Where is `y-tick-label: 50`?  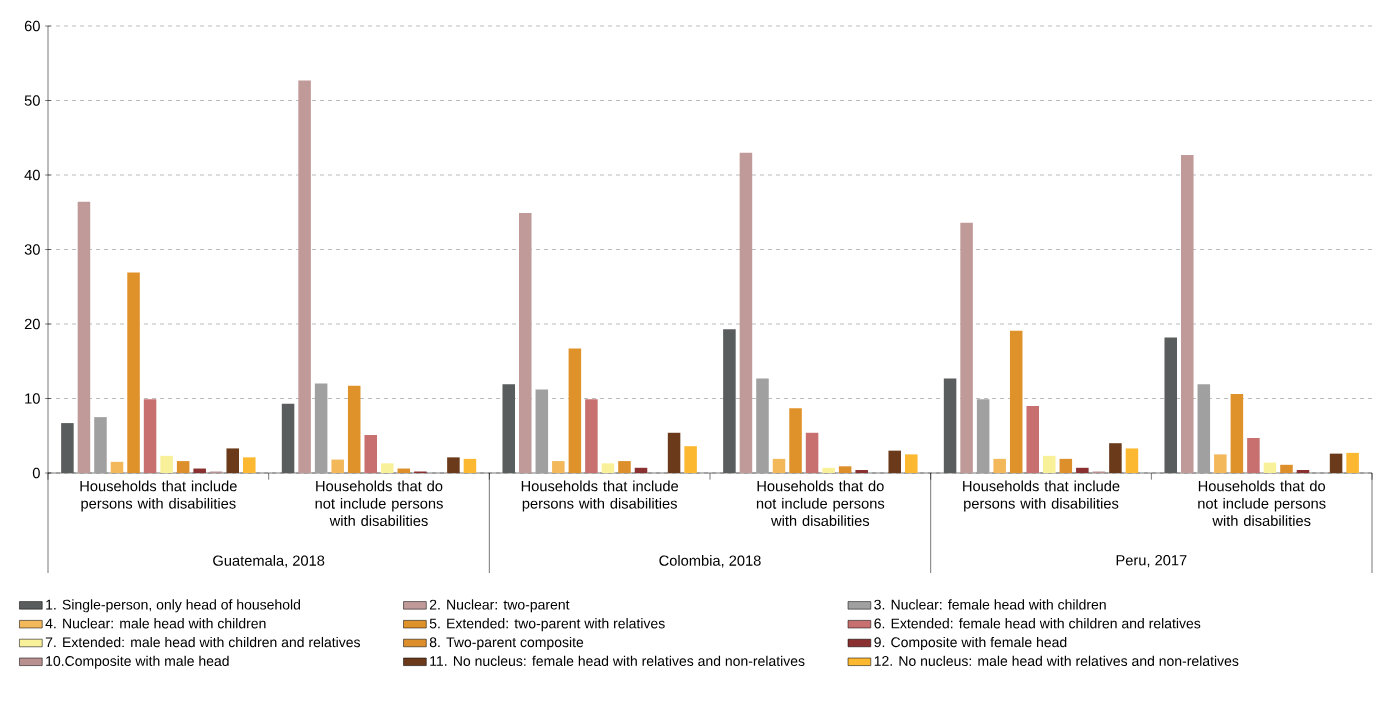
y-tick-label: 50 is located at coordinates (32, 100).